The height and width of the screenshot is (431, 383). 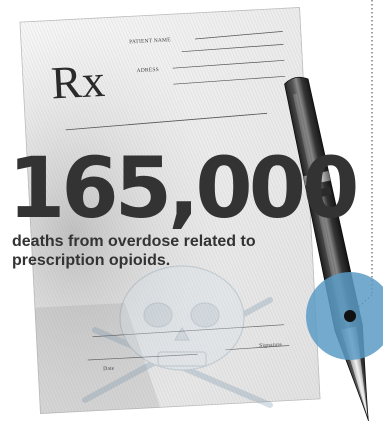 I want to click on location-marker-icon, so click(x=344, y=316).